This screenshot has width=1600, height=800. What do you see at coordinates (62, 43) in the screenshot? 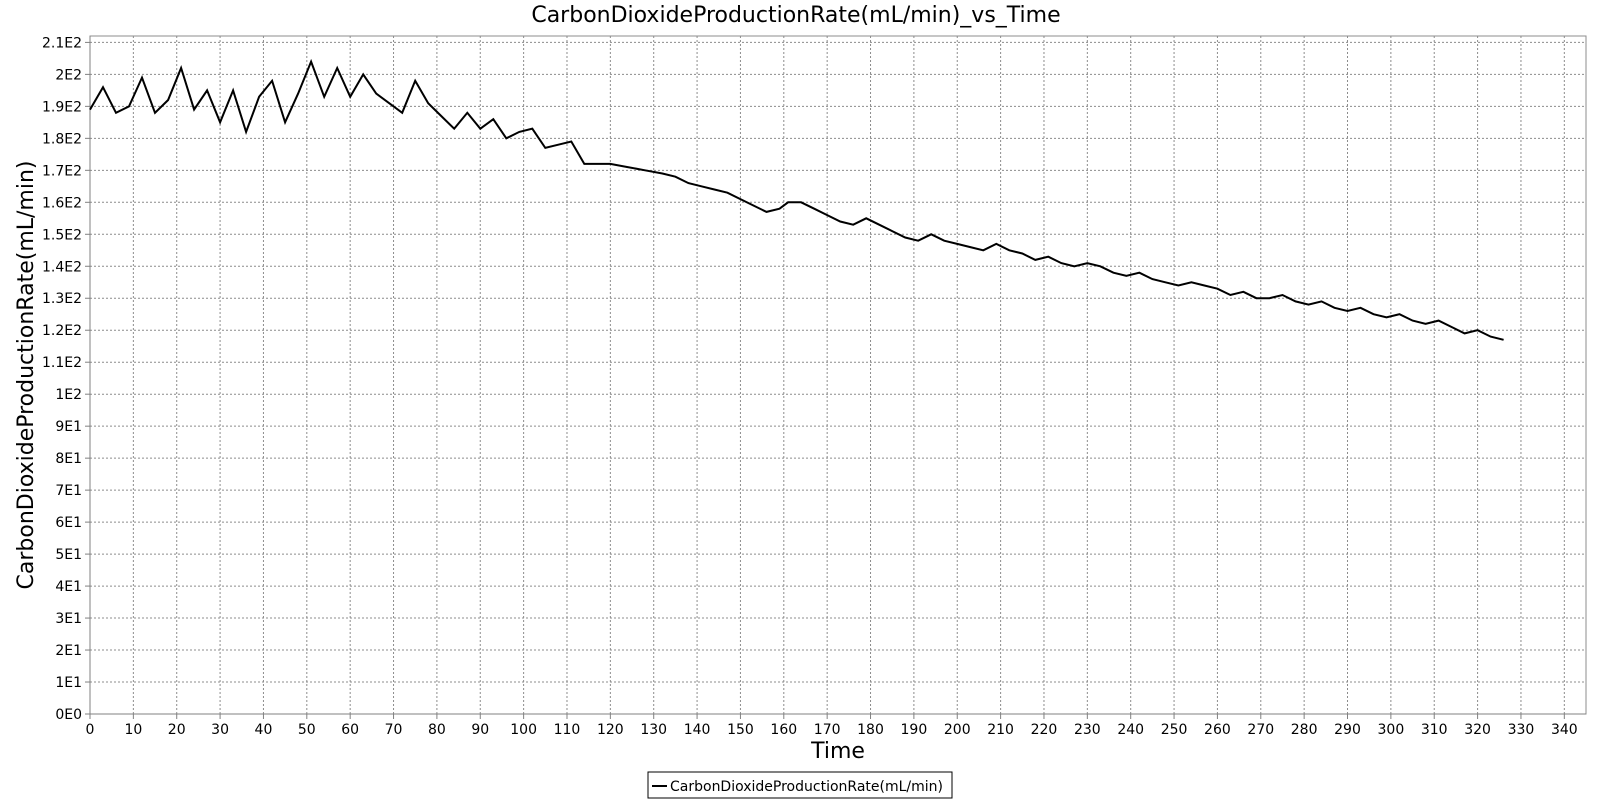
I see `y-tick-label: 2.1E2` at bounding box center [62, 43].